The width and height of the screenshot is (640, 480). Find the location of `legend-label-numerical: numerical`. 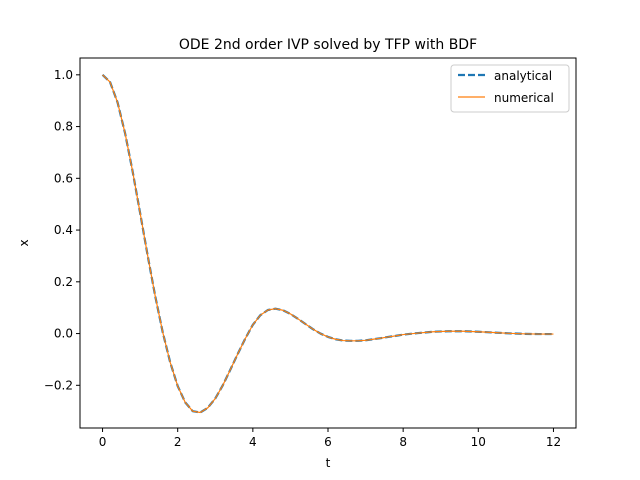

legend-label-numerical: numerical is located at coordinates (524, 98).